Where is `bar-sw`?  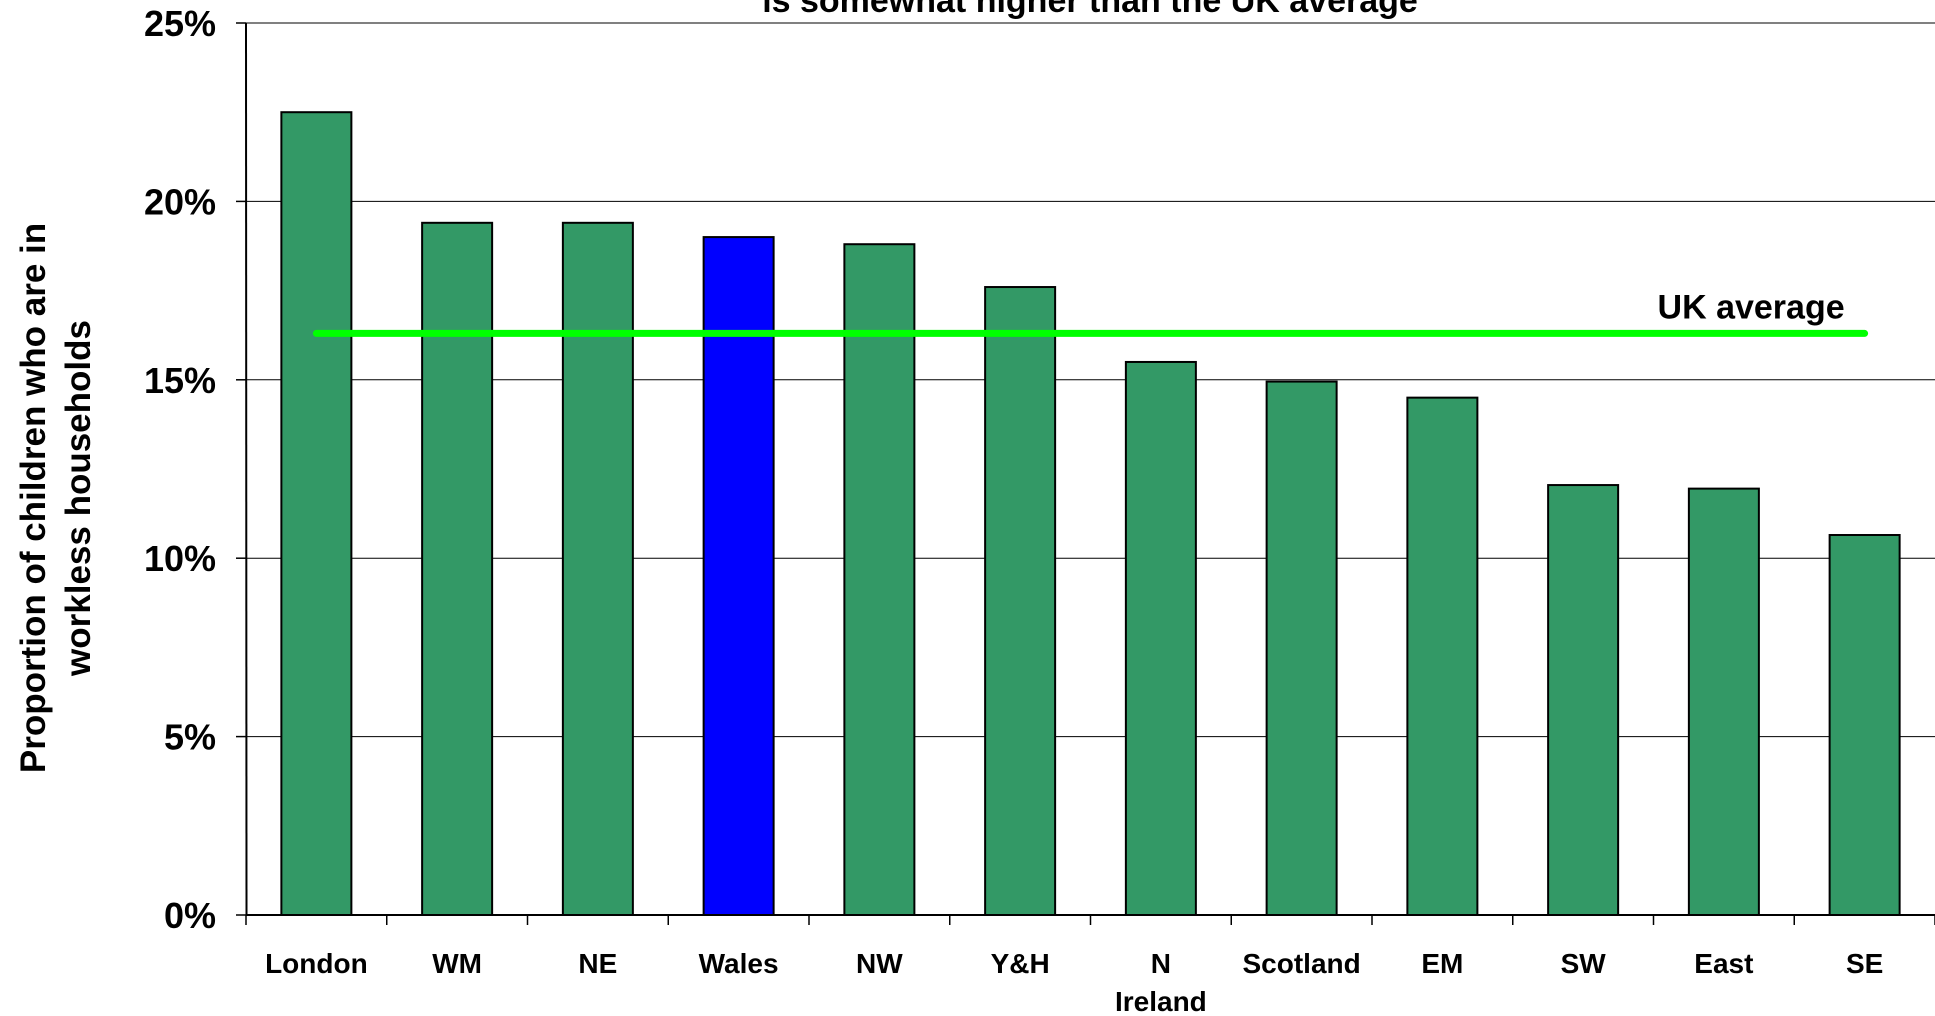 bar-sw is located at coordinates (1583, 700).